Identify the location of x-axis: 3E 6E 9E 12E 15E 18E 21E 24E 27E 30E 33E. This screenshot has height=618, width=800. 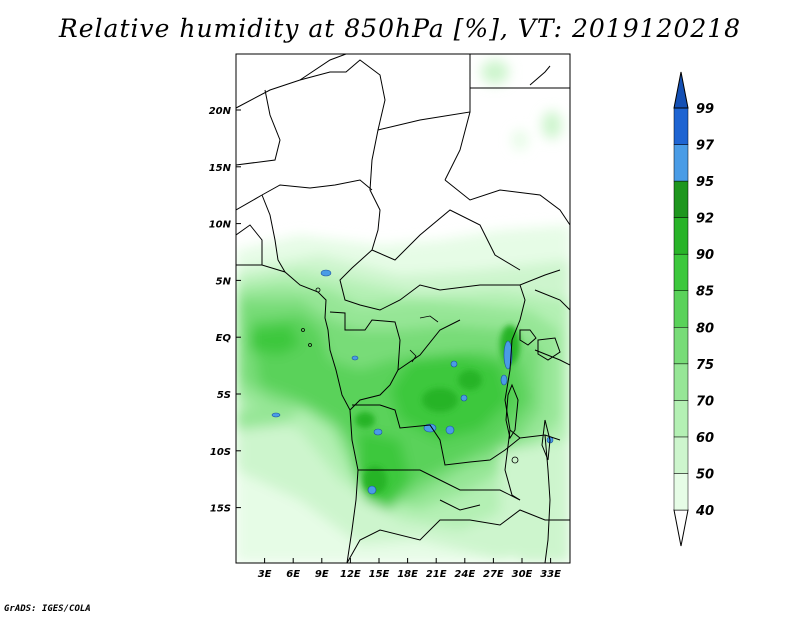
(409, 569).